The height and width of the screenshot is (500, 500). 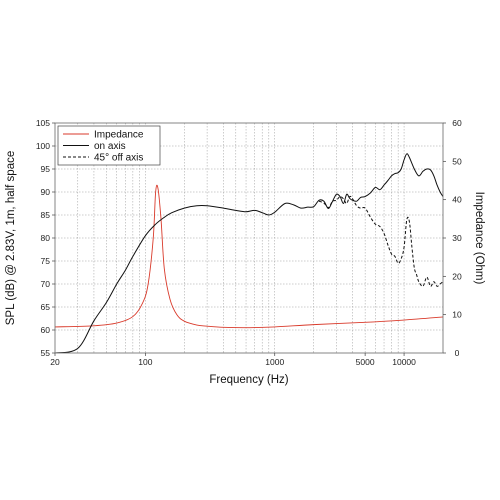 I want to click on y-left-tick-label: 85, so click(x=46, y=215).